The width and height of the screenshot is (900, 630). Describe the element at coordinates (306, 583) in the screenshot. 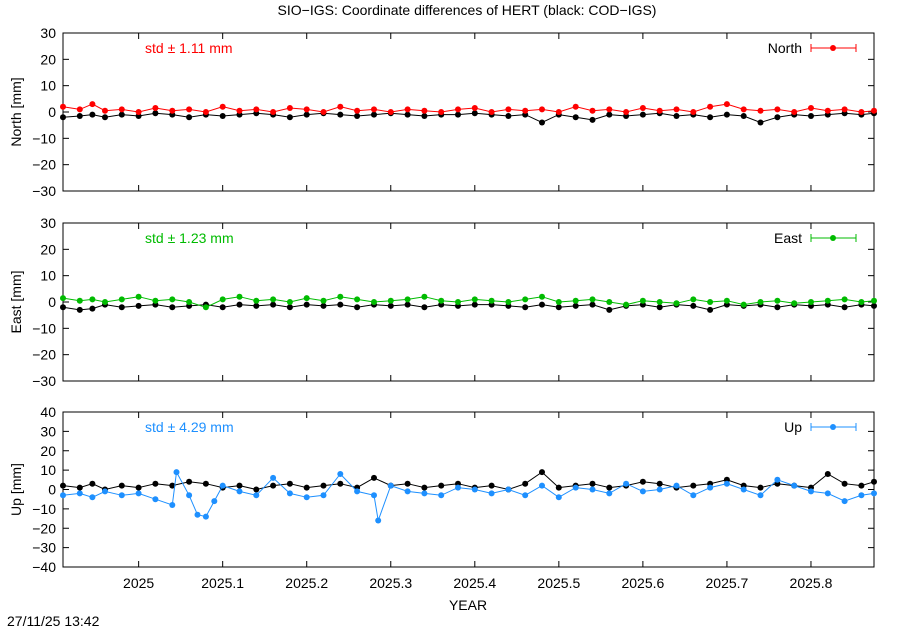

I see `x-tick-label: 2025.2` at that location.